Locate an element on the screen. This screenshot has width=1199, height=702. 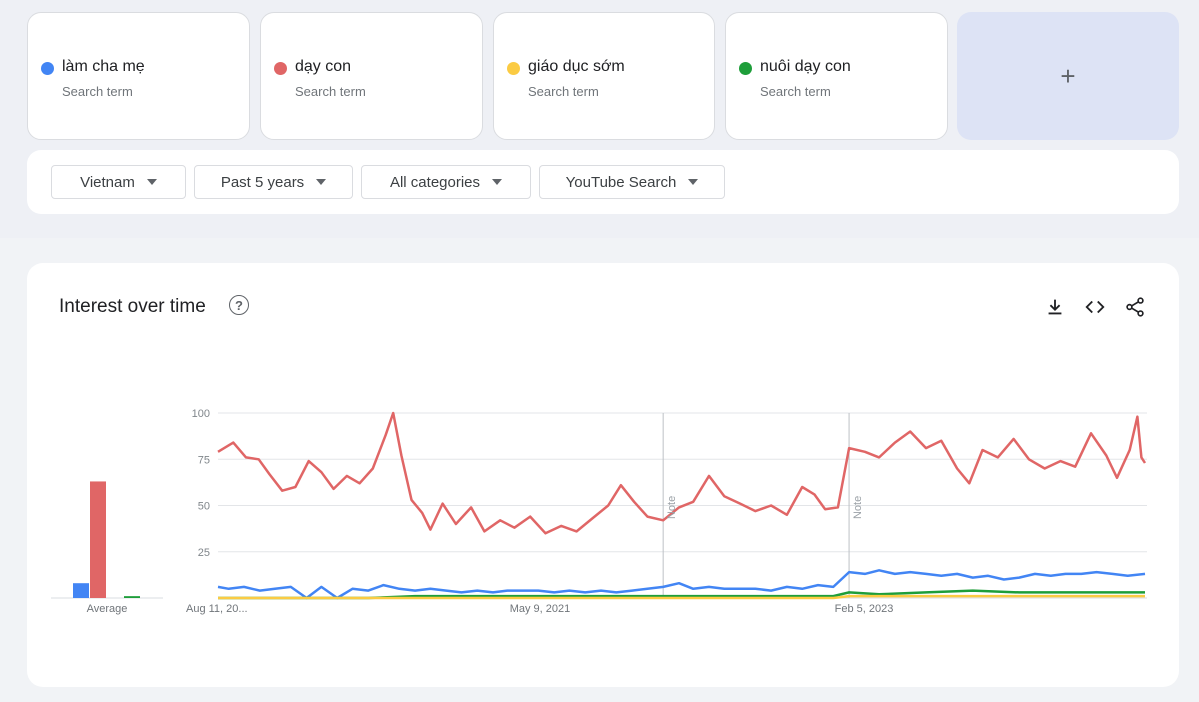
search-property-dropdown: YouTube Search is located at coordinates (632, 182).